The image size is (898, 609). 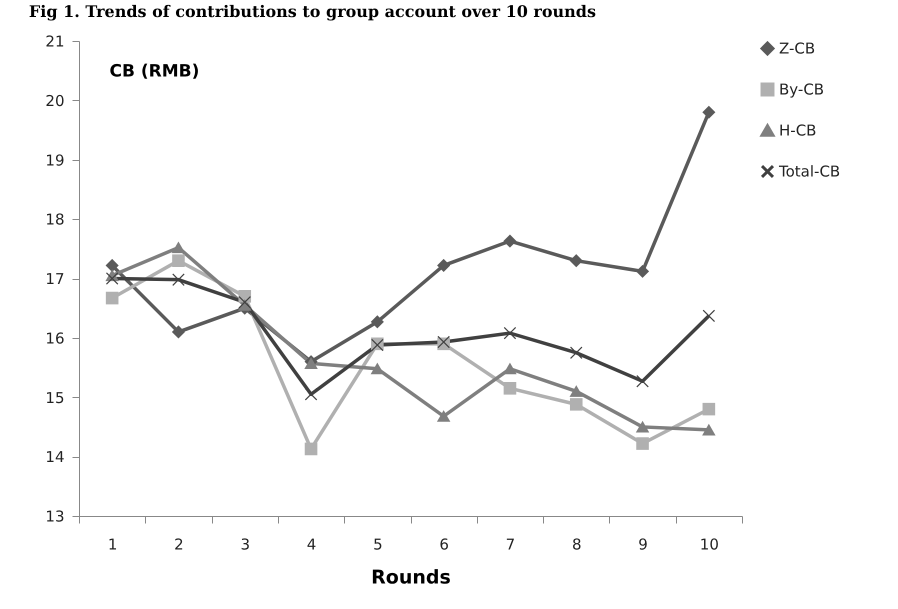 What do you see at coordinates (797, 49) in the screenshot?
I see `legend-label: Z-CB` at bounding box center [797, 49].